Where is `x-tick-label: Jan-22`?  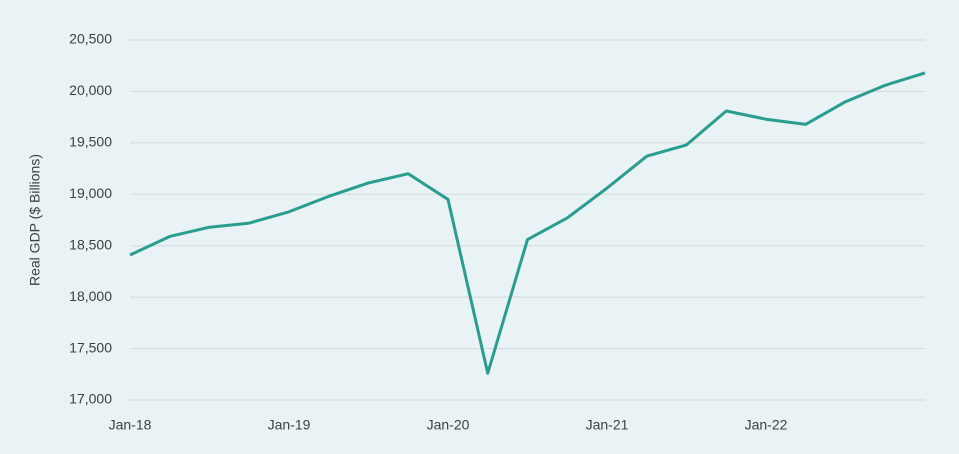
x-tick-label: Jan-22 is located at coordinates (766, 425).